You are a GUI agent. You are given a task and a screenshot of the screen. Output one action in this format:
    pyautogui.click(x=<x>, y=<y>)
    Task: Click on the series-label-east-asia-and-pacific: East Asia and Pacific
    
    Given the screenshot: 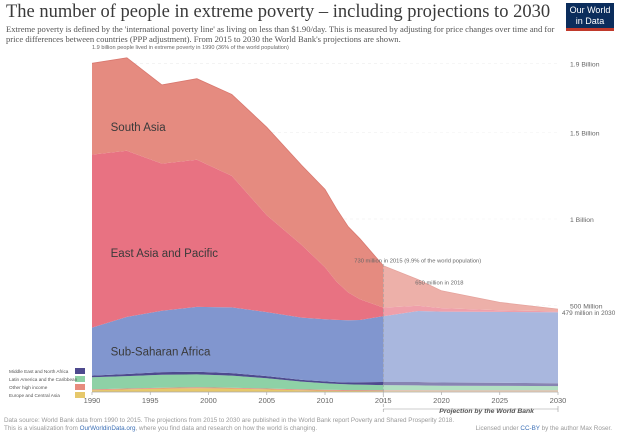 What is the action you would take?
    pyautogui.click(x=165, y=254)
    